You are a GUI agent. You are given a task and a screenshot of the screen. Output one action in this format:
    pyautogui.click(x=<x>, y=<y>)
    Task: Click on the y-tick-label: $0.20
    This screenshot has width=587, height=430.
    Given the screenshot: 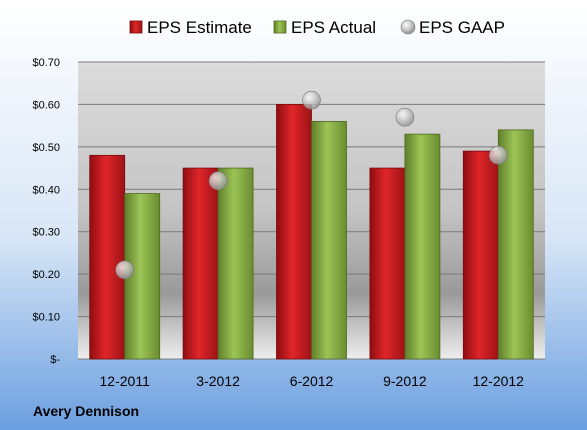 What is the action you would take?
    pyautogui.click(x=46, y=275)
    